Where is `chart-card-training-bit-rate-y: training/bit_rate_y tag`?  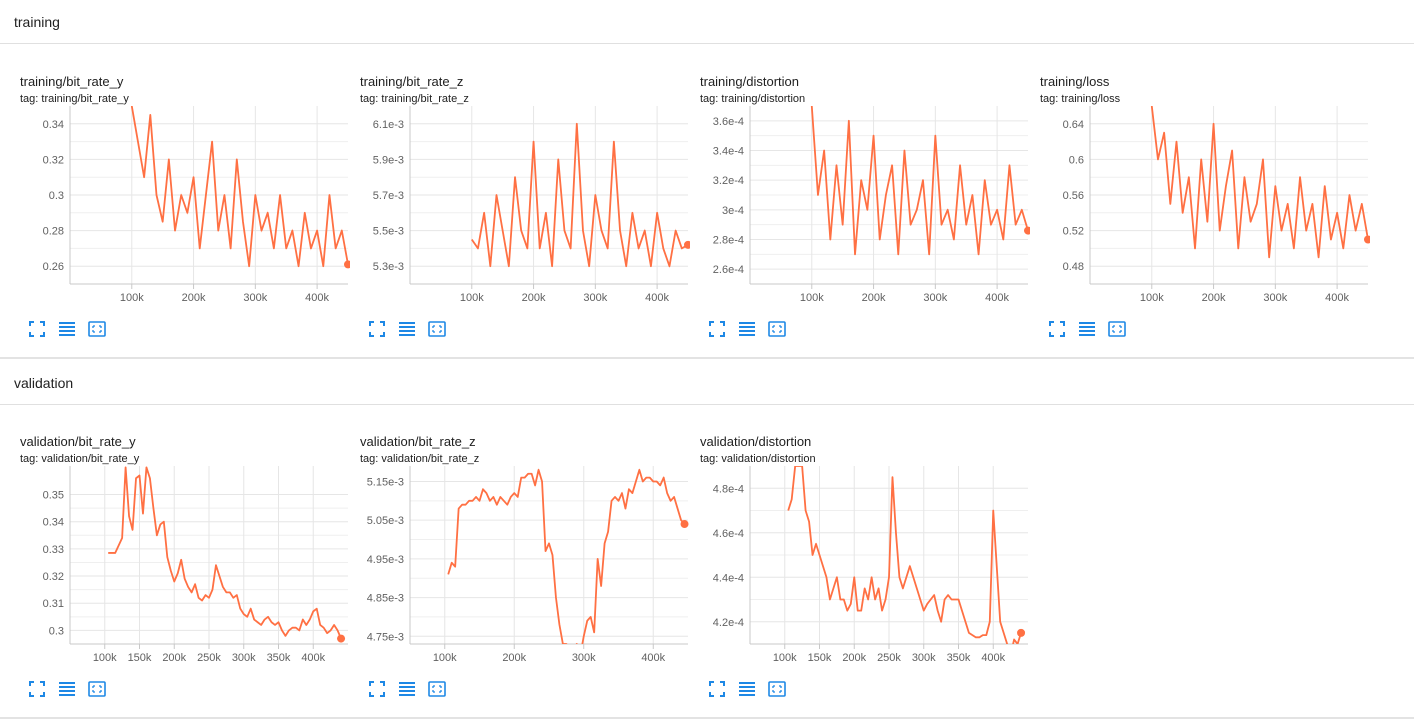
chart-card-training-bit-rate-y: training/bit_rate_y tag is located at coordinates (175, 198).